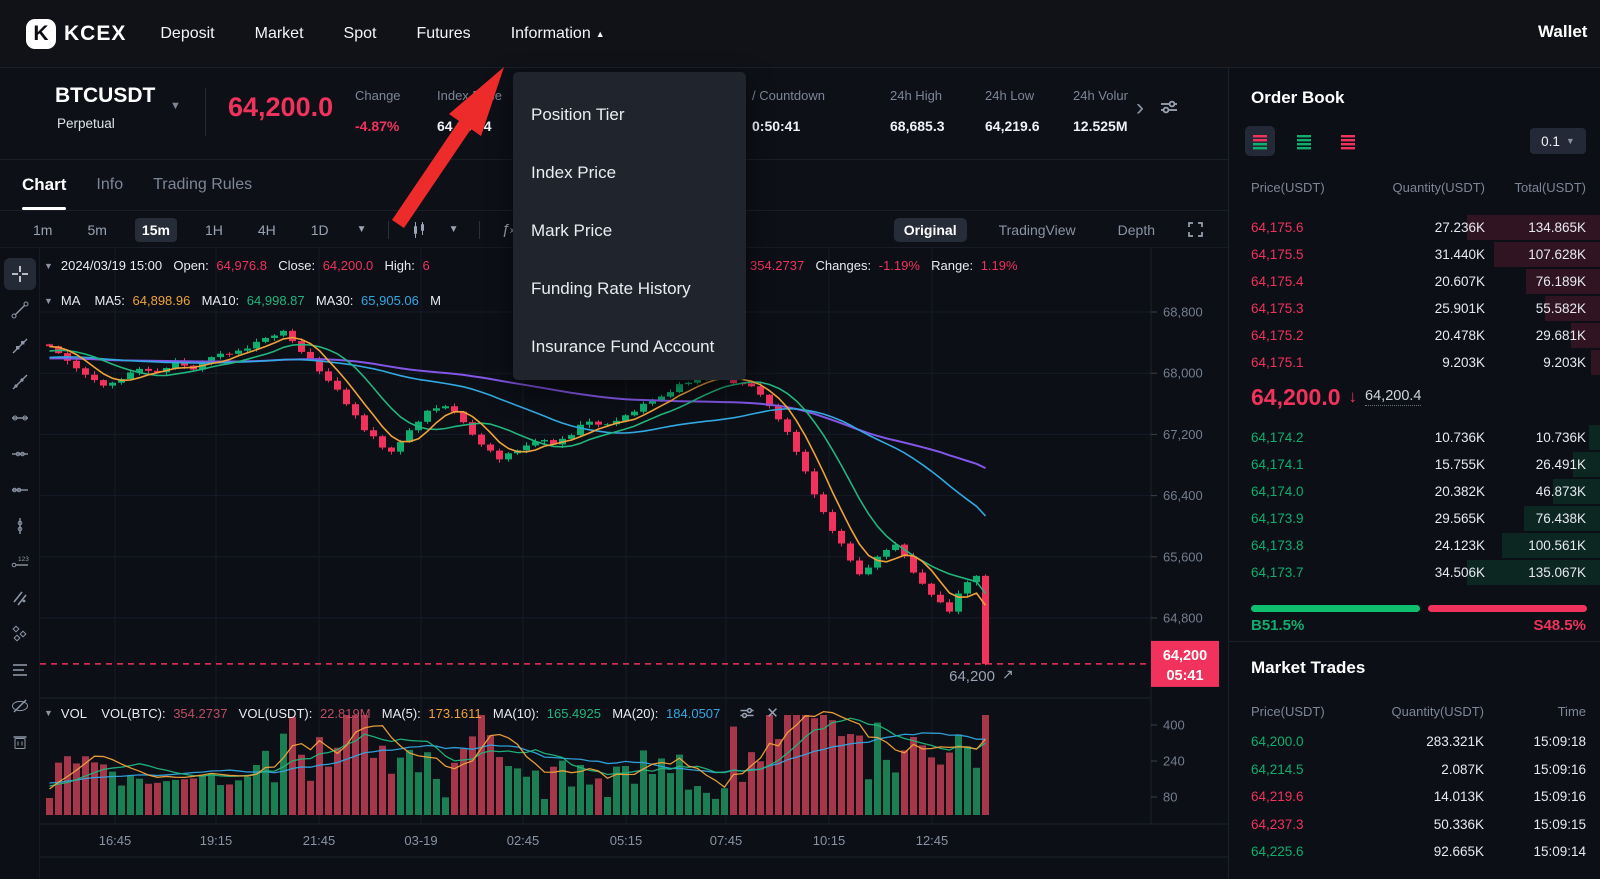 Image resolution: width=1600 pixels, height=879 pixels. What do you see at coordinates (1414, 518) in the screenshot?
I see `bid-row: 64,173.9 29.565K 76.438K` at bounding box center [1414, 518].